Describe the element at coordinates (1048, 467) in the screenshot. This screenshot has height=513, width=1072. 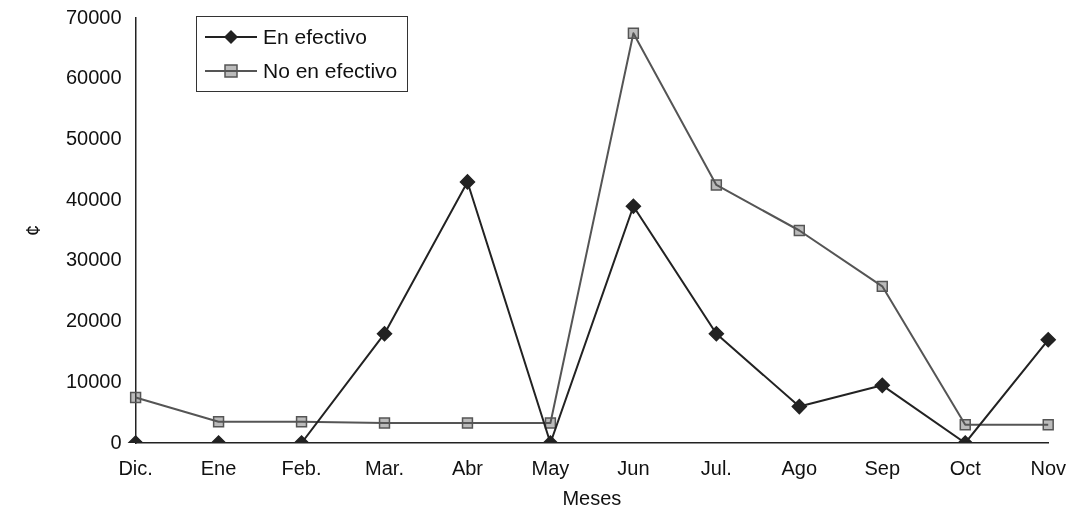
I see `x-tick-label: Nov` at that location.